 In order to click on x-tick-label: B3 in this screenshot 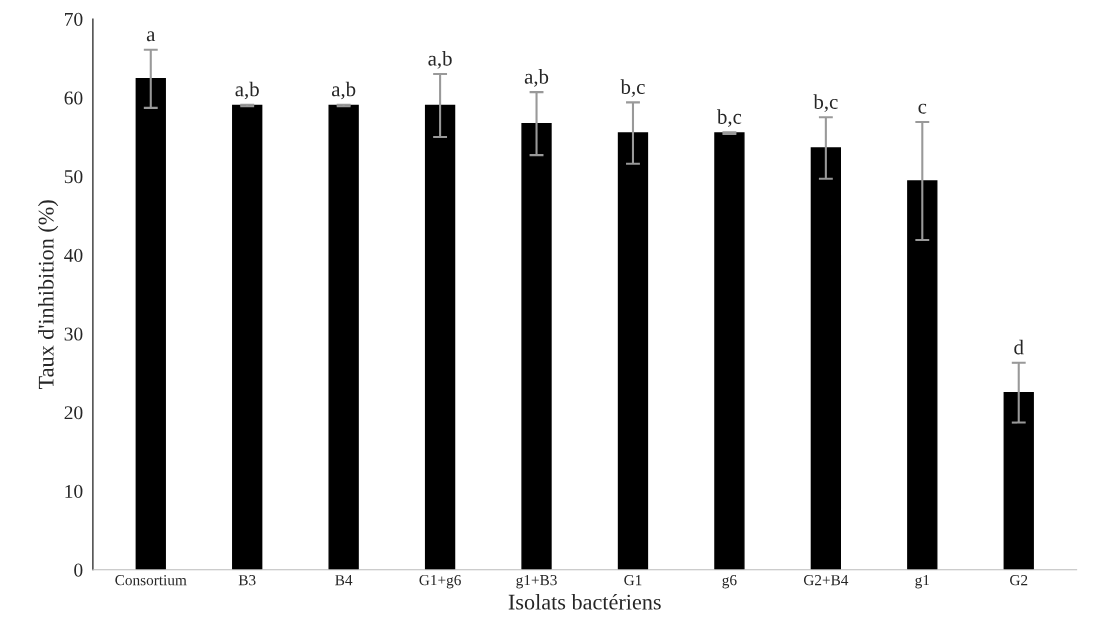, I will do `click(247, 580)`.